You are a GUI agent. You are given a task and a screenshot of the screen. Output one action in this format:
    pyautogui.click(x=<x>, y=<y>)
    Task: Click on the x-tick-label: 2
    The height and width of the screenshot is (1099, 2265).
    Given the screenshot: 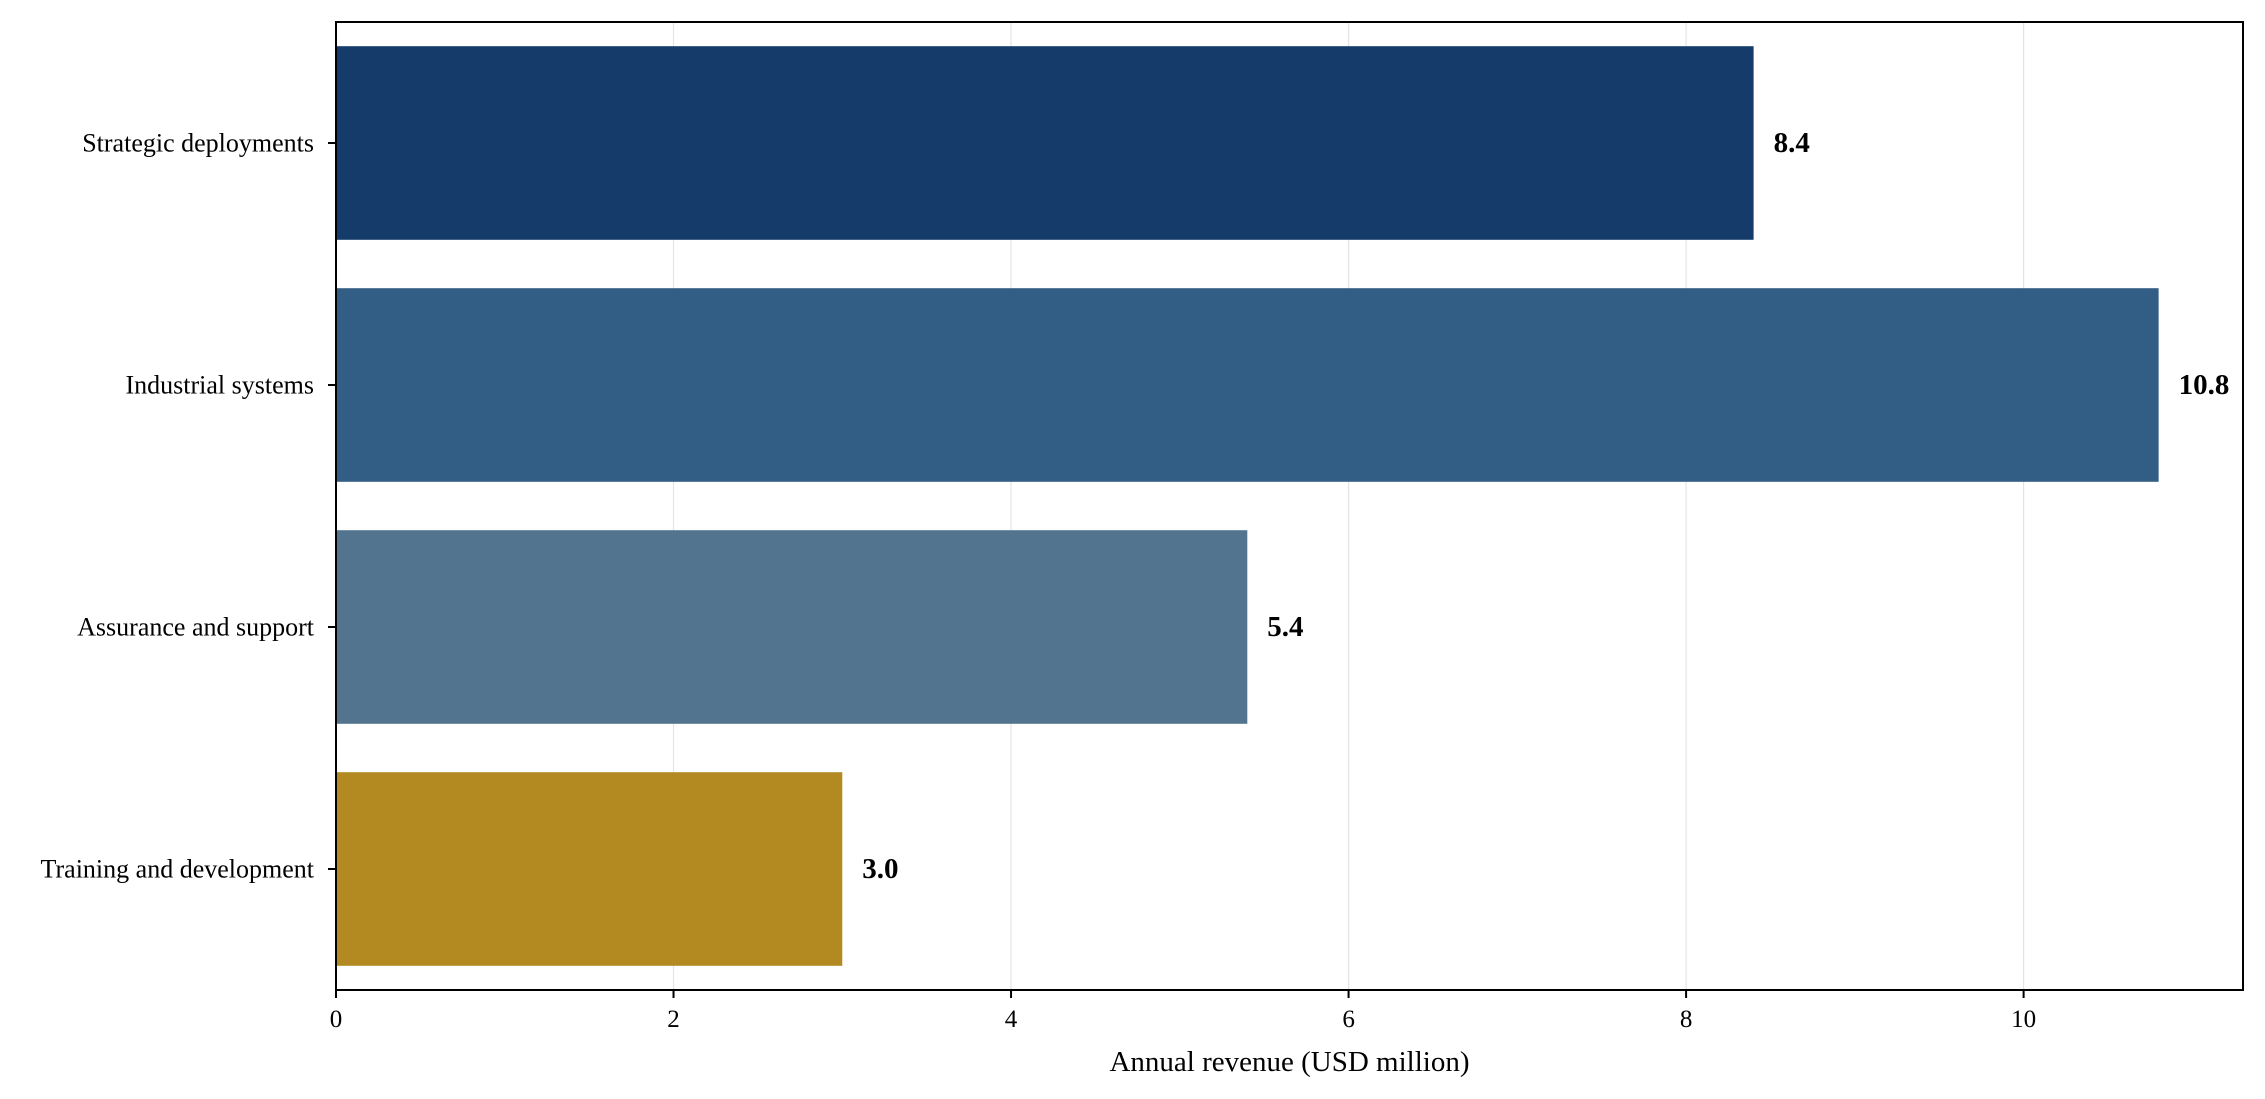 What is the action you would take?
    pyautogui.click(x=673, y=1019)
    